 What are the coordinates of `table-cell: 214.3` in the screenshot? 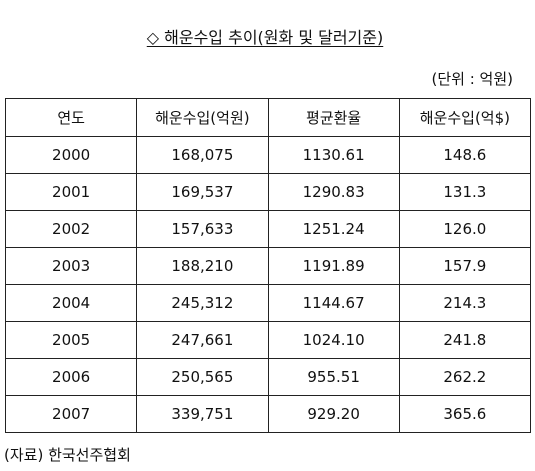 It's located at (465, 303).